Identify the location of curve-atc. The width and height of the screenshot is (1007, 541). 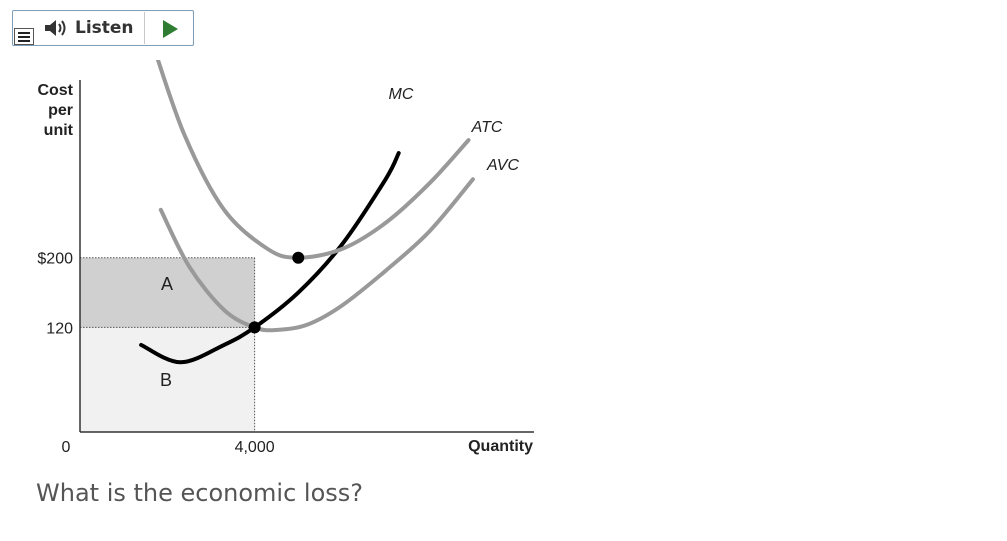
(313, 160).